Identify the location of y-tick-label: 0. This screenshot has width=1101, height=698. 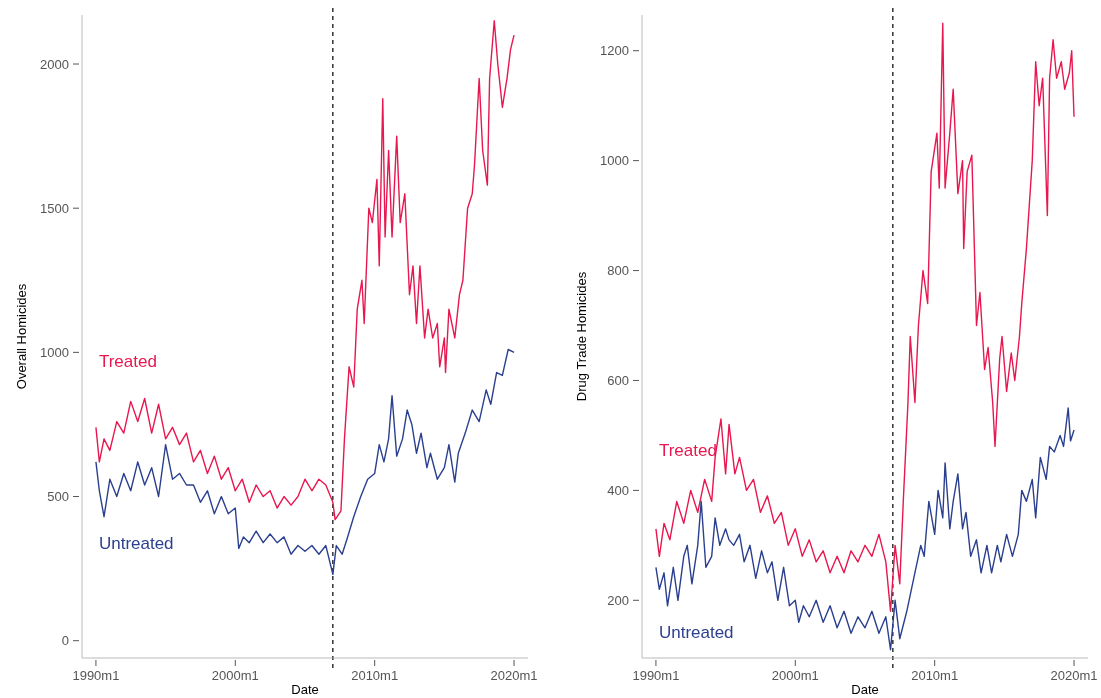
(65, 641).